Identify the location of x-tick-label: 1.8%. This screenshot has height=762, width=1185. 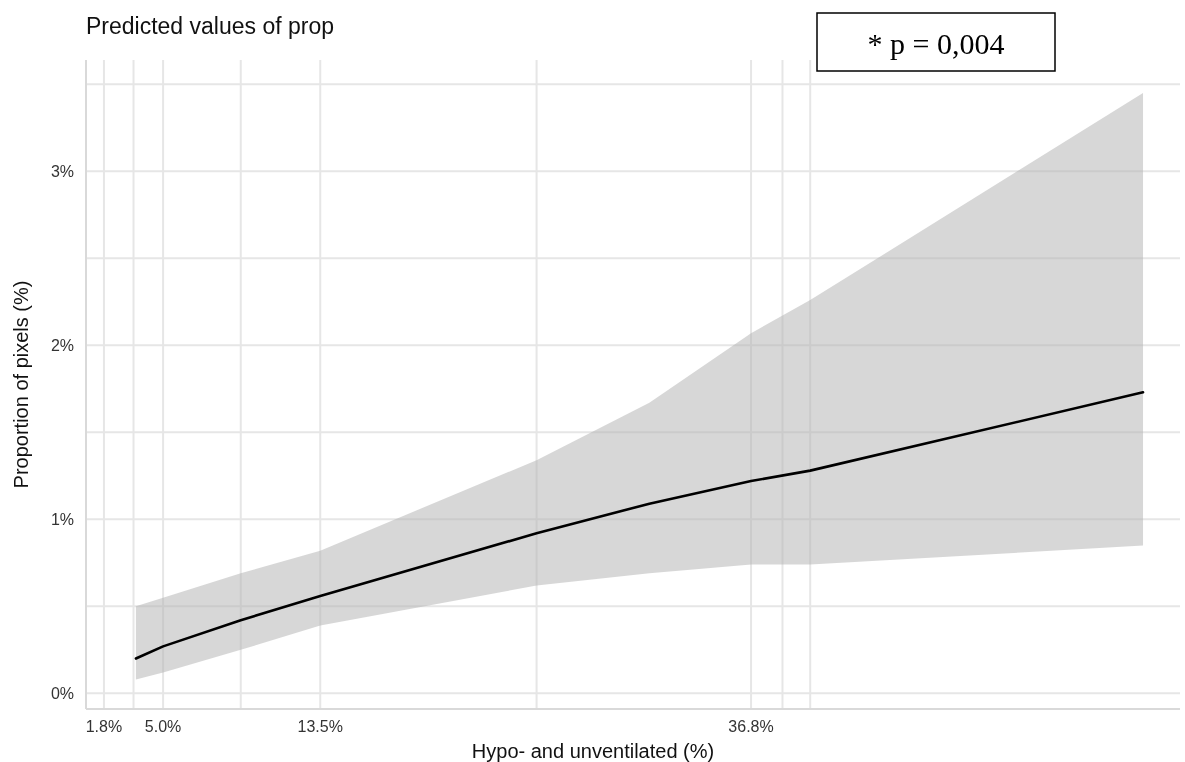
(104, 726).